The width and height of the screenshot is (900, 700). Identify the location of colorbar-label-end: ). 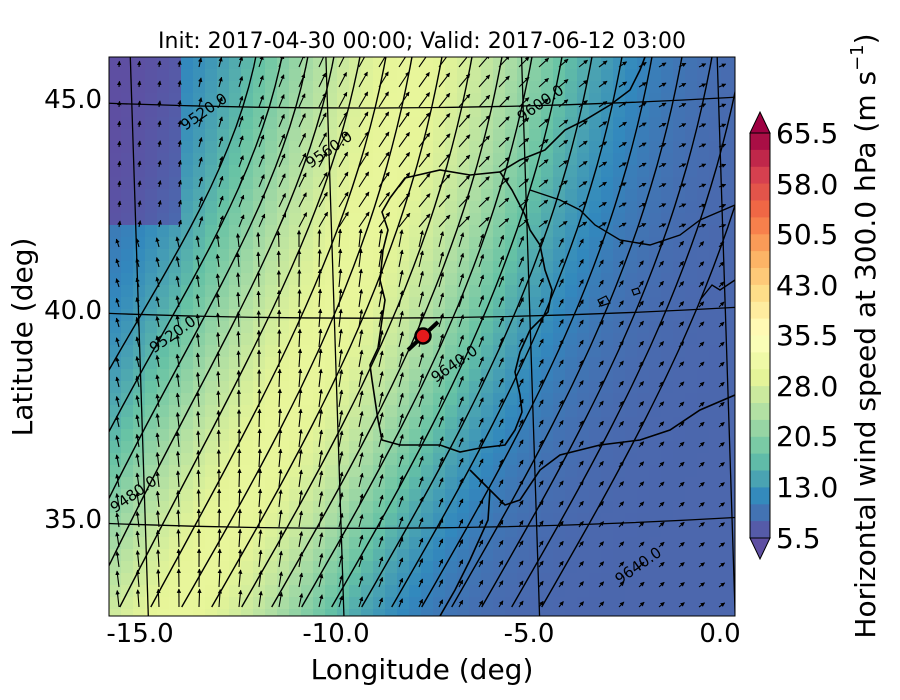
(865, 38).